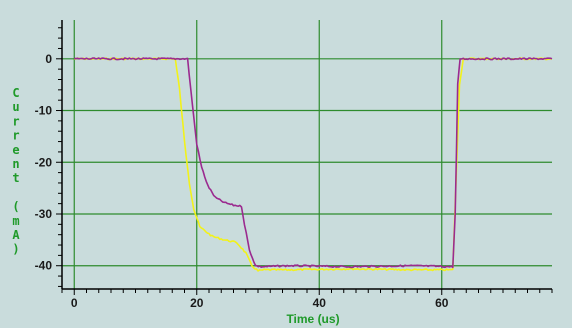 This screenshot has width=572, height=328. What do you see at coordinates (48, 59) in the screenshot?
I see `y-tick-label: 0` at bounding box center [48, 59].